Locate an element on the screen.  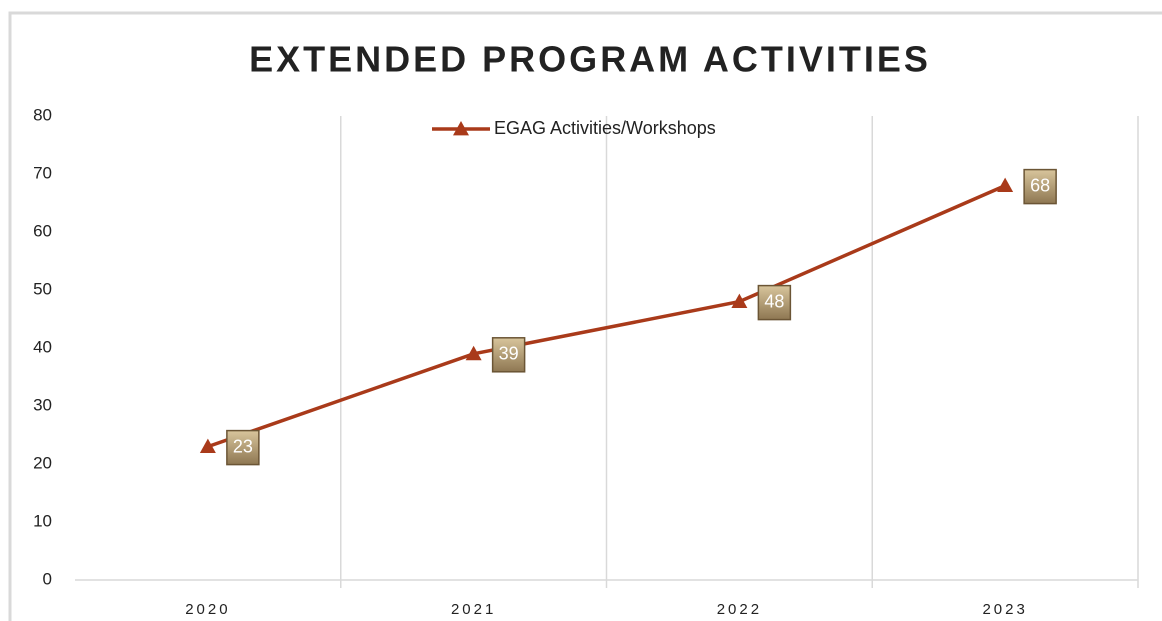
x-tick-label: 2023 is located at coordinates (1004, 609).